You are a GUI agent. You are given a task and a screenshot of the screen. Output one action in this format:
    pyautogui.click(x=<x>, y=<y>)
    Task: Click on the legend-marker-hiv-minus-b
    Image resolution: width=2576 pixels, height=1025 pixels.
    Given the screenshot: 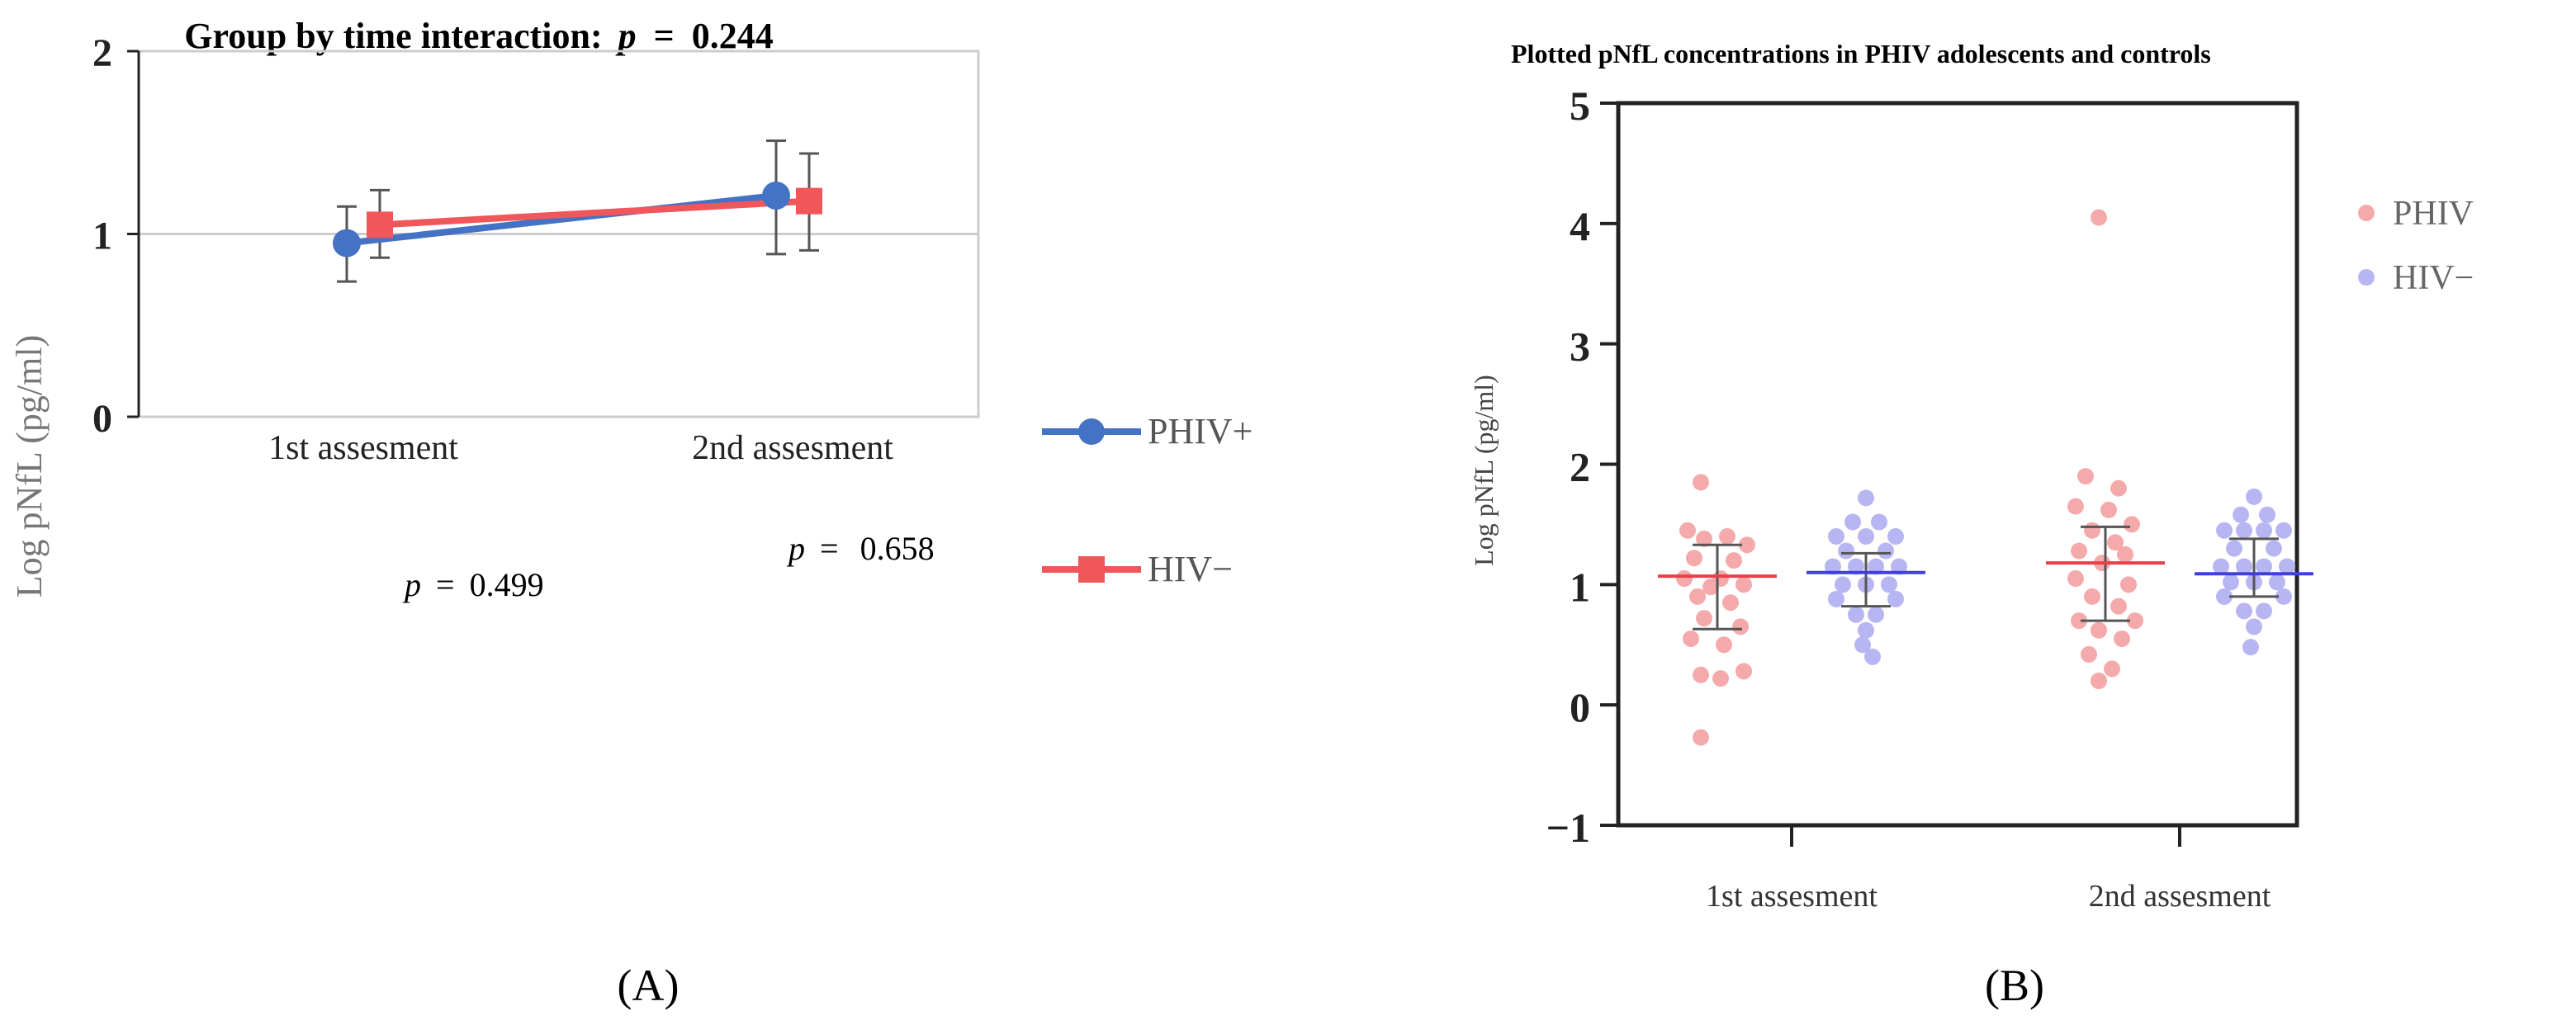 What is the action you would take?
    pyautogui.click(x=2366, y=277)
    